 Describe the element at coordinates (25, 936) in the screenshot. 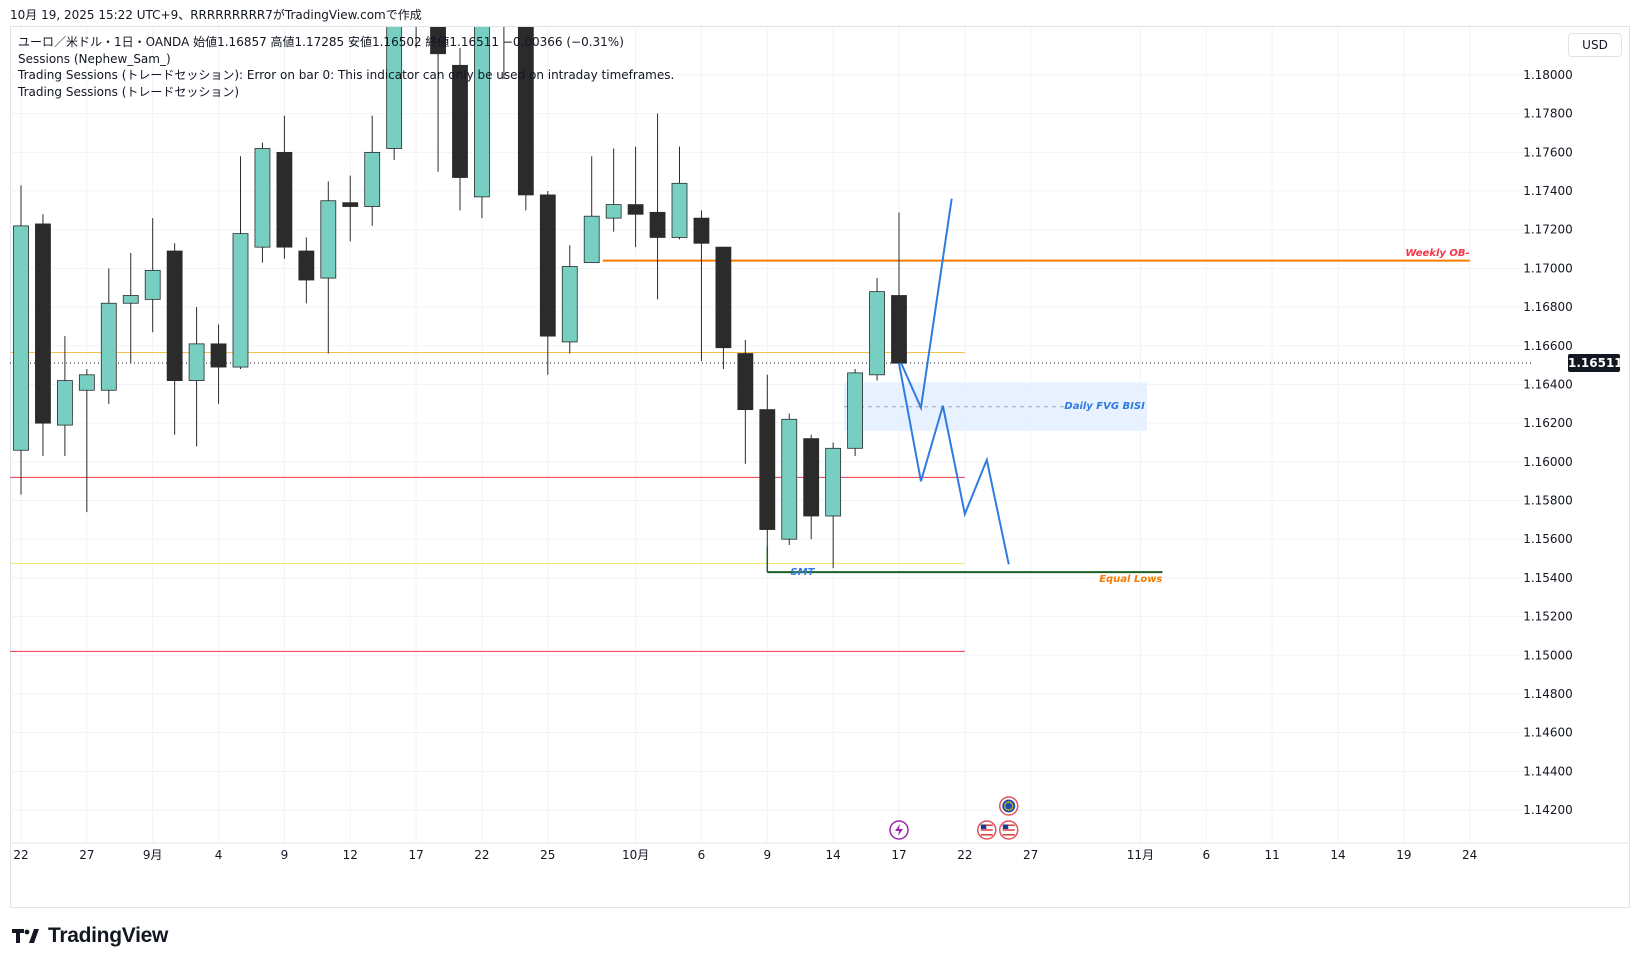

I see `tradingview-logo-icon` at that location.